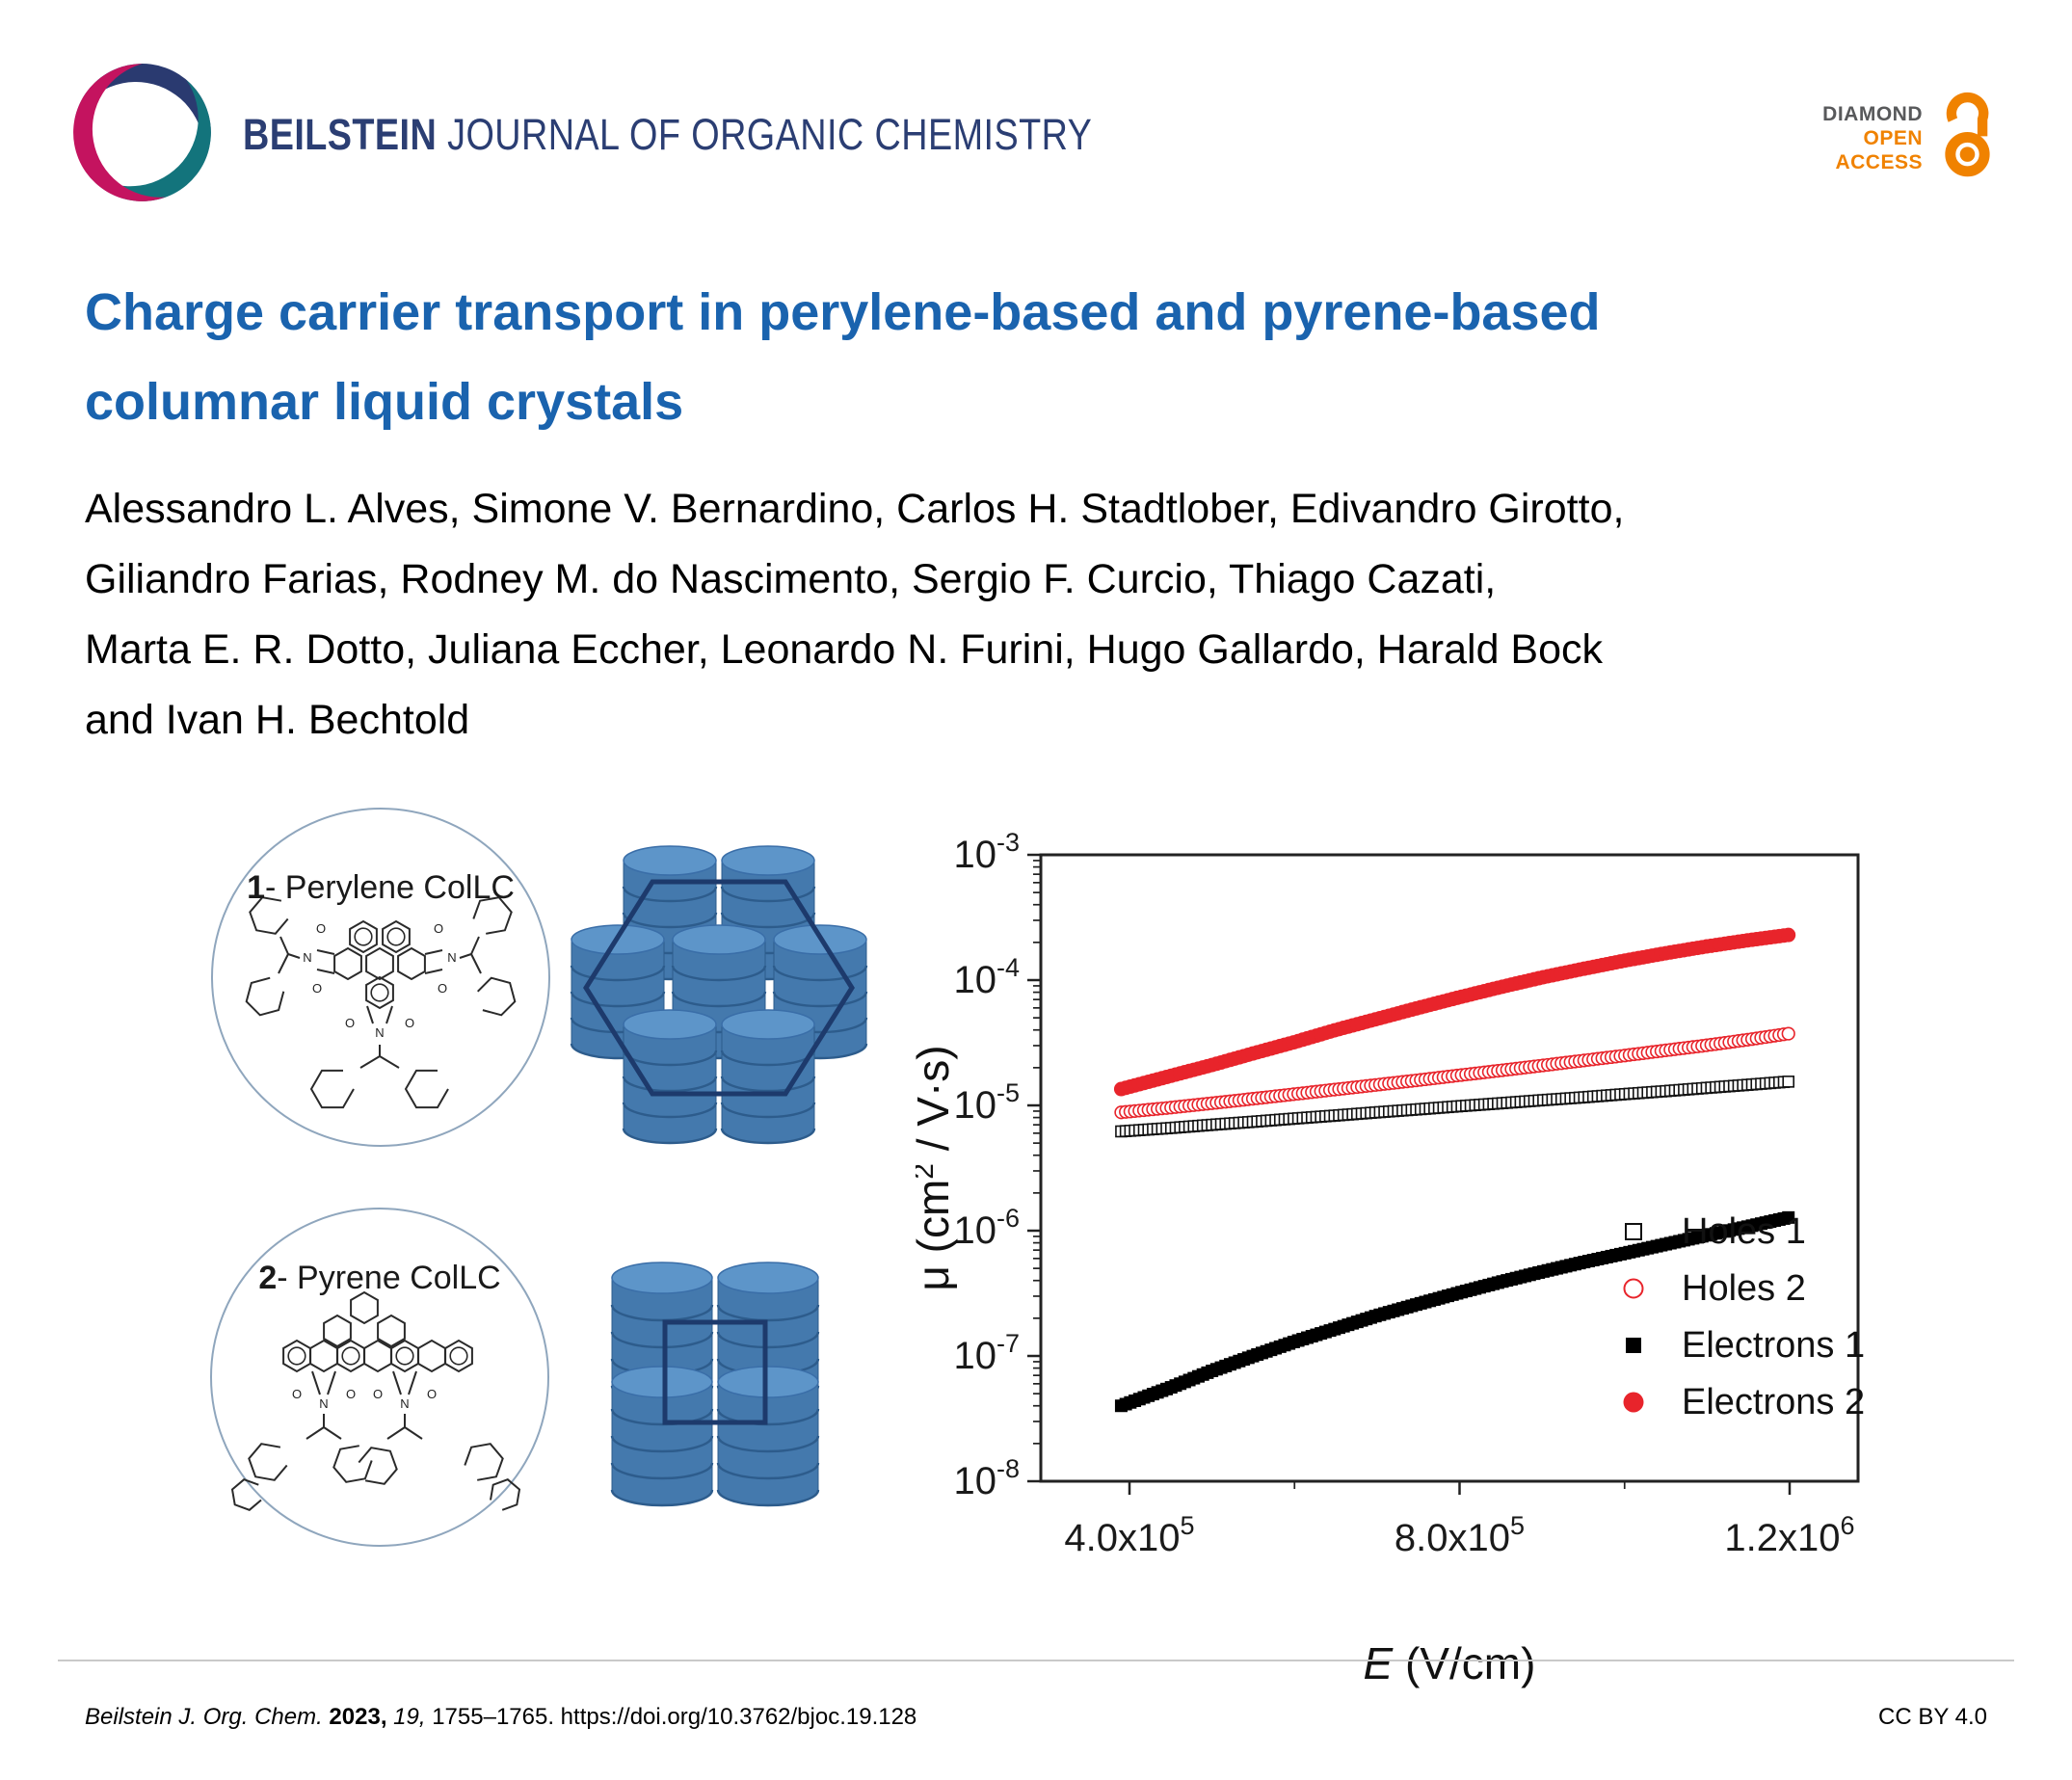 The image size is (2072, 1780). Describe the element at coordinates (1773, 1345) in the screenshot. I see `legend-label-3: Electrons 1` at that location.